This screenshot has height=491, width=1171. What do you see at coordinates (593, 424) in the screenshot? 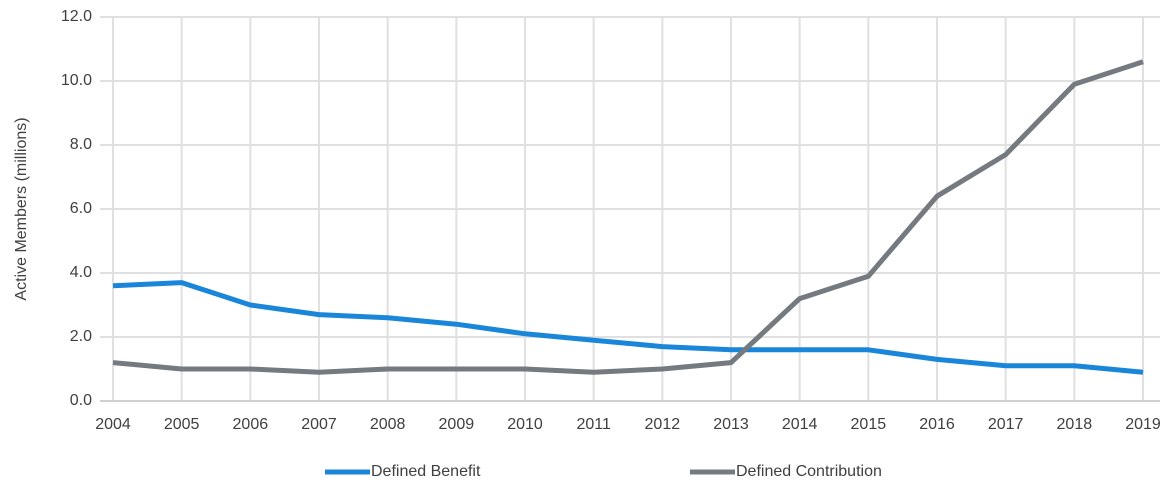
I see `x-tick-label: 2011` at bounding box center [593, 424].